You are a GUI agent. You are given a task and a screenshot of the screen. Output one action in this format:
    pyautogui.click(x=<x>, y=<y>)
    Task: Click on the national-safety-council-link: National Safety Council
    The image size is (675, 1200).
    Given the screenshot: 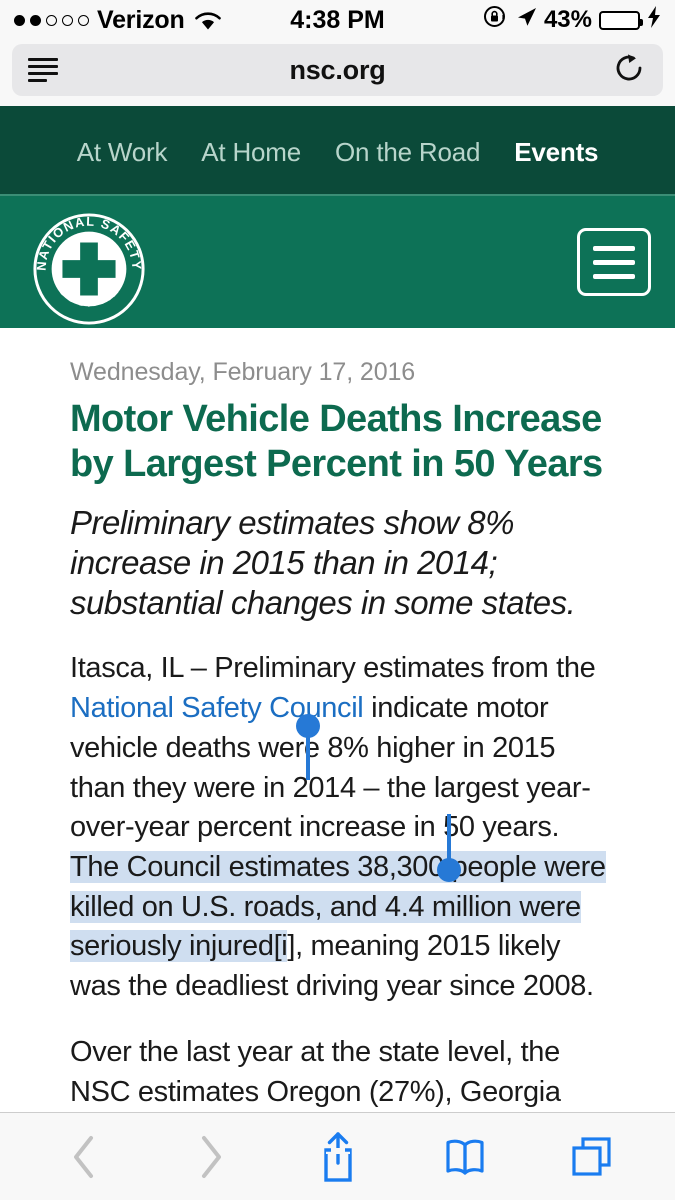 What is the action you would take?
    pyautogui.click(x=217, y=708)
    